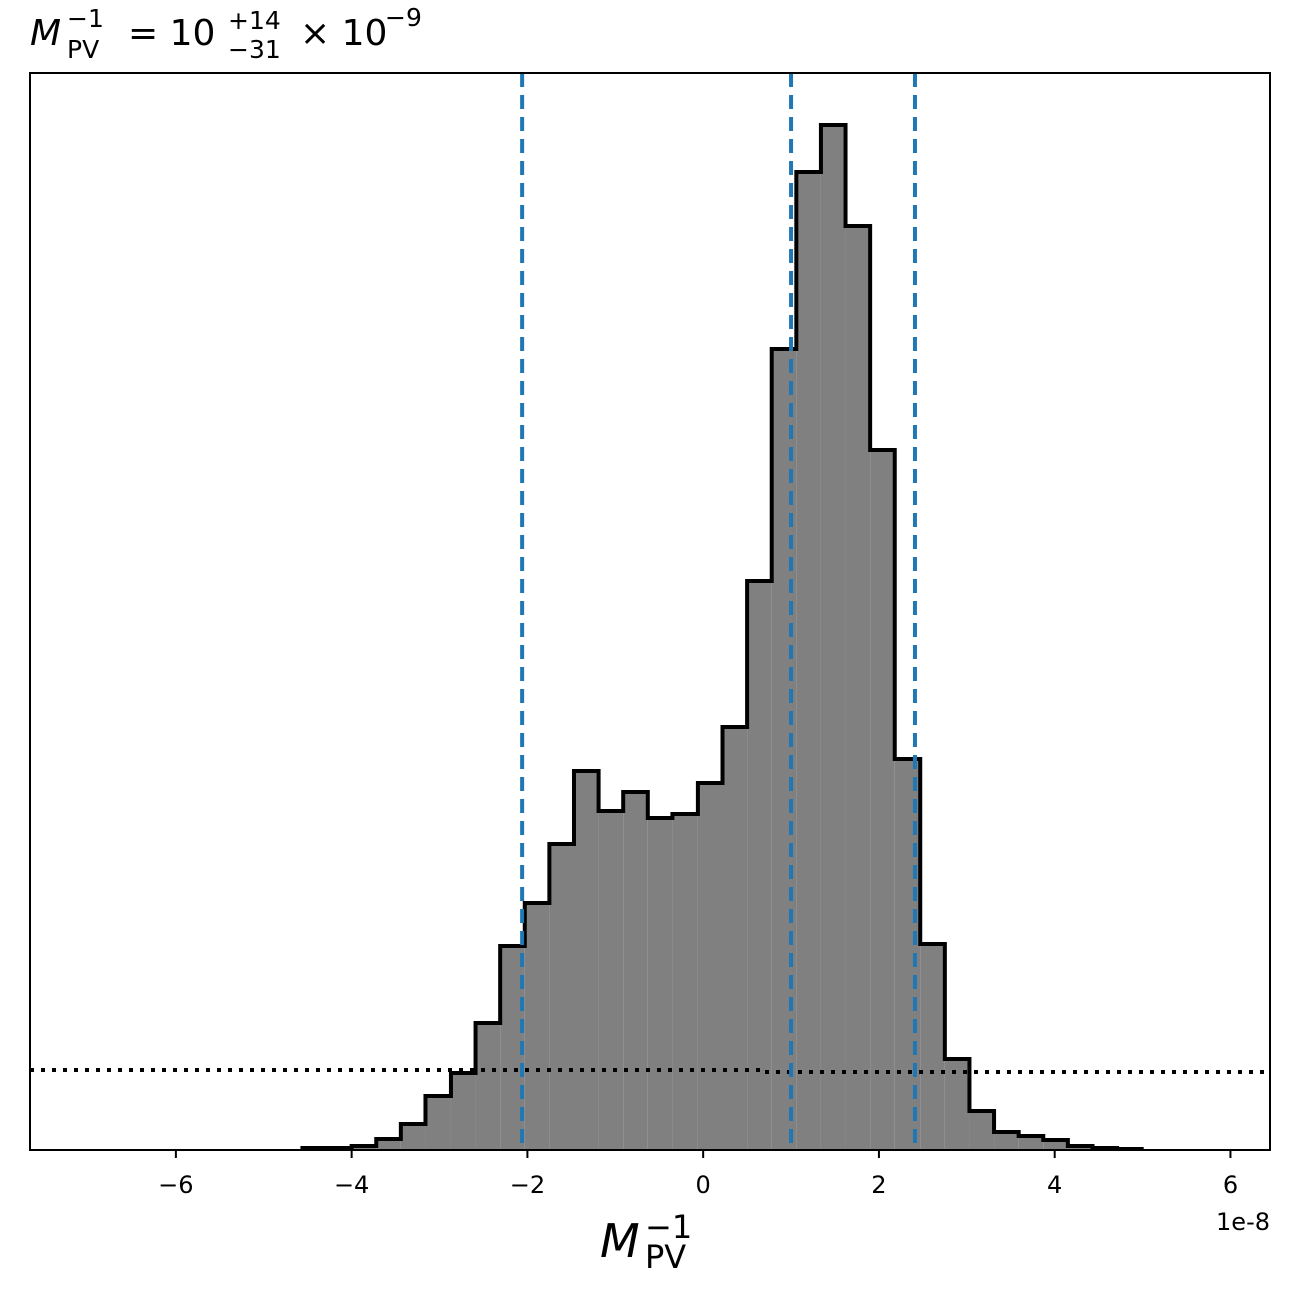 This screenshot has height=1297, width=1289. Describe the element at coordinates (175, 1185) in the screenshot. I see `x-tick-label: −6` at that location.